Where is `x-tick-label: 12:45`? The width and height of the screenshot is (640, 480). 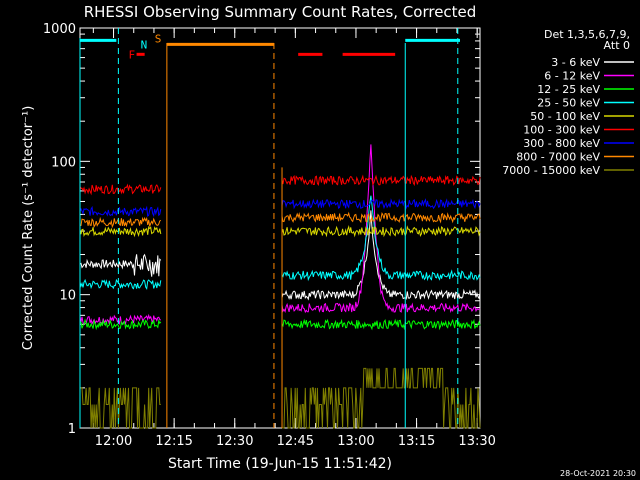
x-tick-label: 12:45 is located at coordinates (295, 441).